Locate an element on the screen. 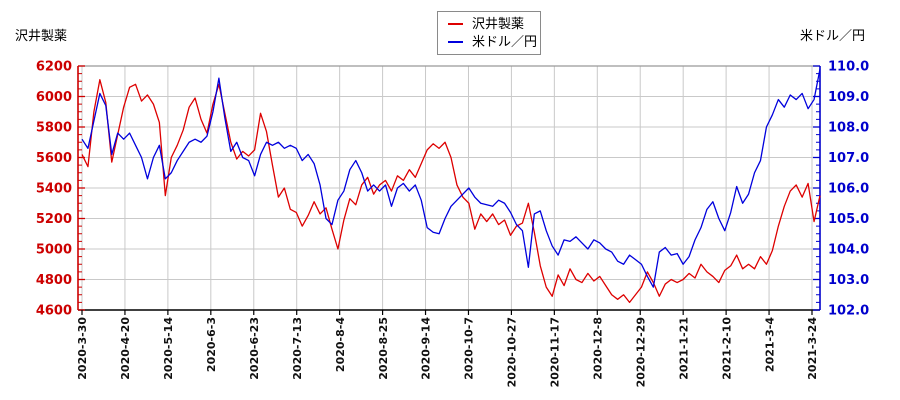 The width and height of the screenshot is (900, 400). right-tick-label: 106.0 is located at coordinates (848, 189).